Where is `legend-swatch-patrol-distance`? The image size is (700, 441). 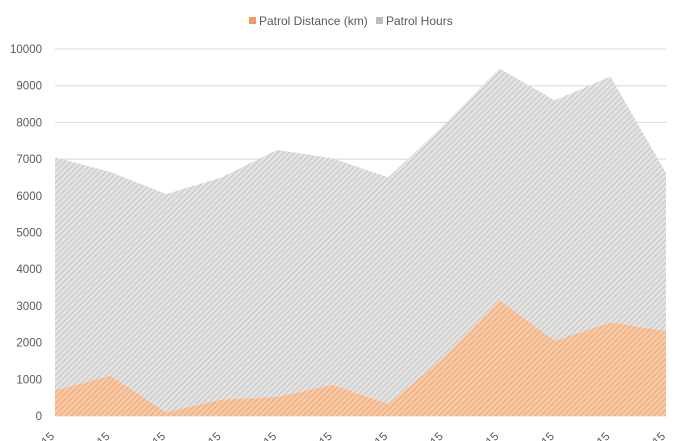
legend-swatch-patrol-distance is located at coordinates (252, 20).